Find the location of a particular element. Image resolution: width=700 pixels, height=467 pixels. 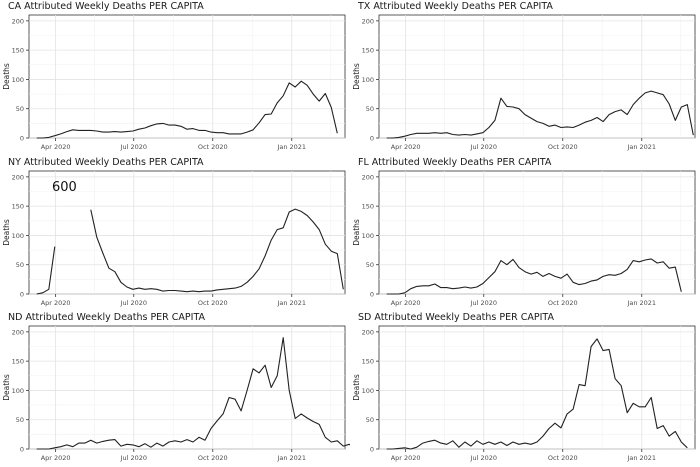

annotation-label: 600 is located at coordinates (64, 187).